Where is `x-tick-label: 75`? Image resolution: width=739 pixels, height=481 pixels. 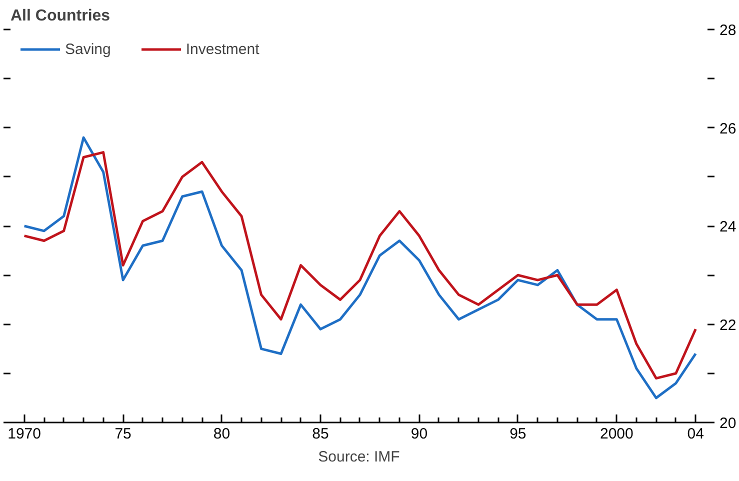
x-tick-label: 75 is located at coordinates (123, 434).